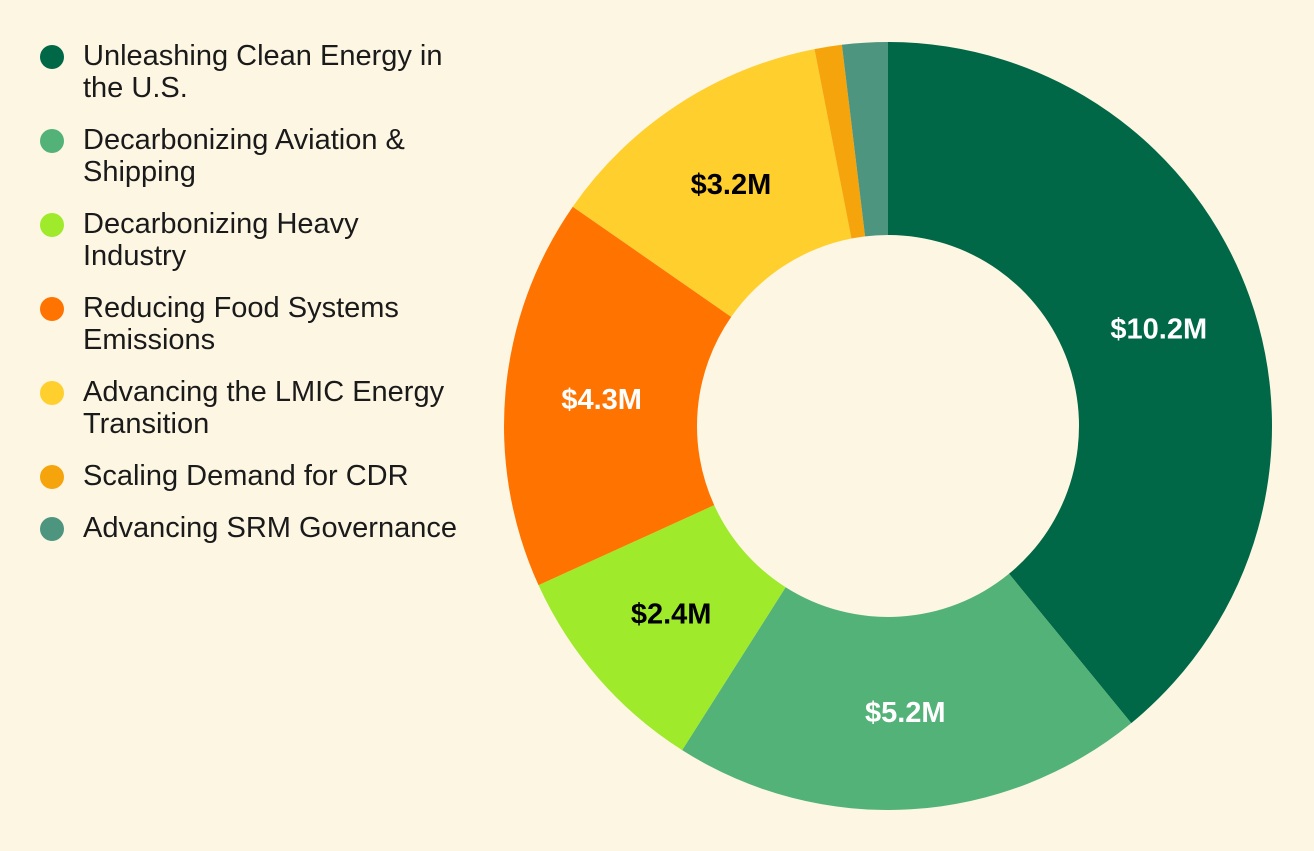 Image resolution: width=1314 pixels, height=851 pixels. I want to click on legend-label: Decarbonizing Heavy Industry, so click(221, 240).